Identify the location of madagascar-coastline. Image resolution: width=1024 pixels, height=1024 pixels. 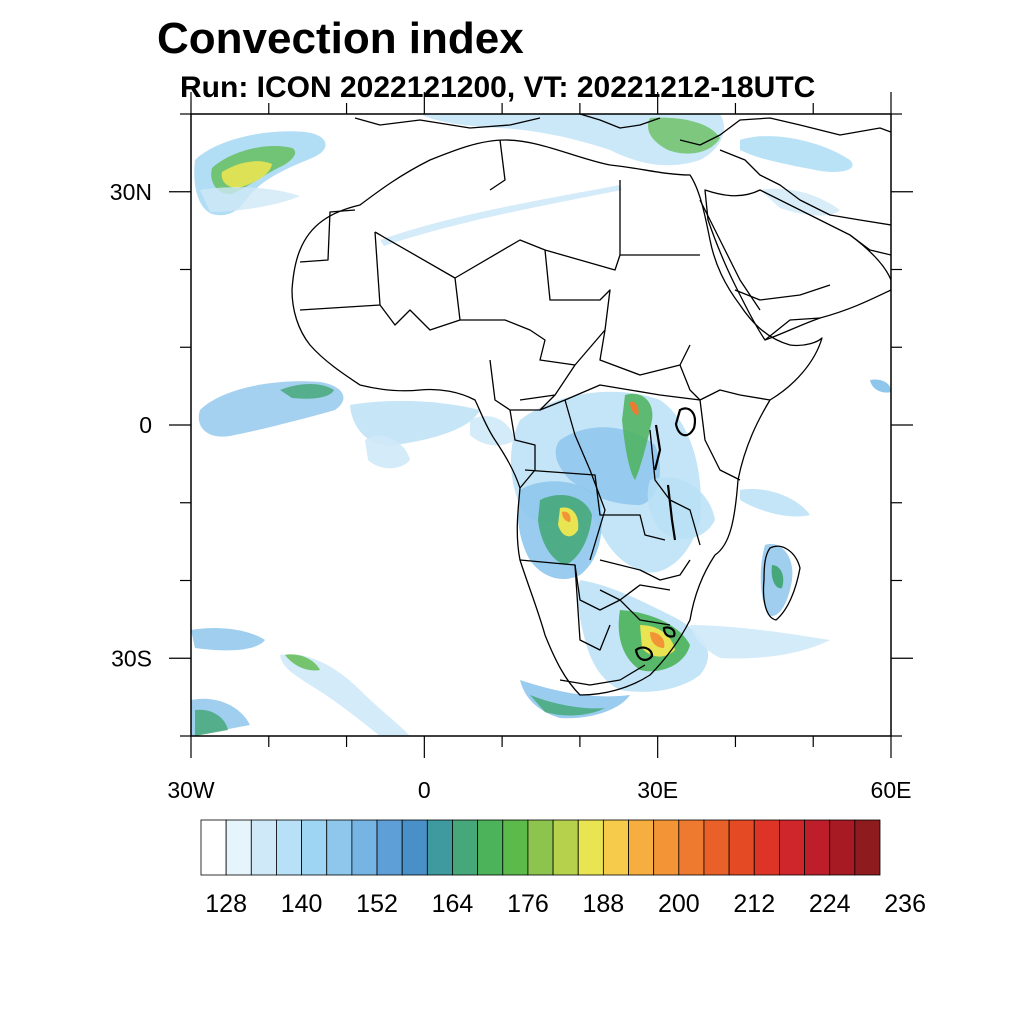
(781, 583).